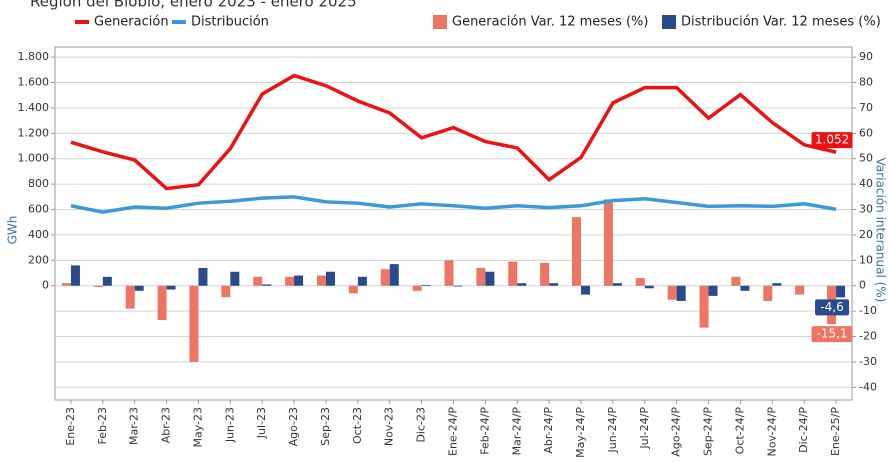 The height and width of the screenshot is (462, 888). I want to click on y2-tick-label: -30, so click(868, 361).